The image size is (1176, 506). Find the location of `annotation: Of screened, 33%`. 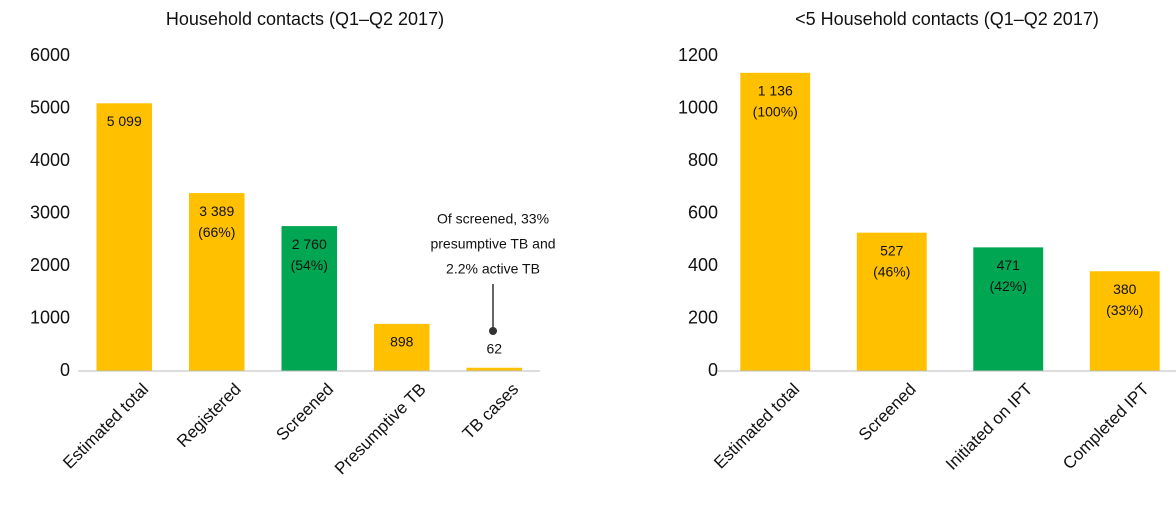

annotation: Of screened, 33% is located at coordinates (493, 219).